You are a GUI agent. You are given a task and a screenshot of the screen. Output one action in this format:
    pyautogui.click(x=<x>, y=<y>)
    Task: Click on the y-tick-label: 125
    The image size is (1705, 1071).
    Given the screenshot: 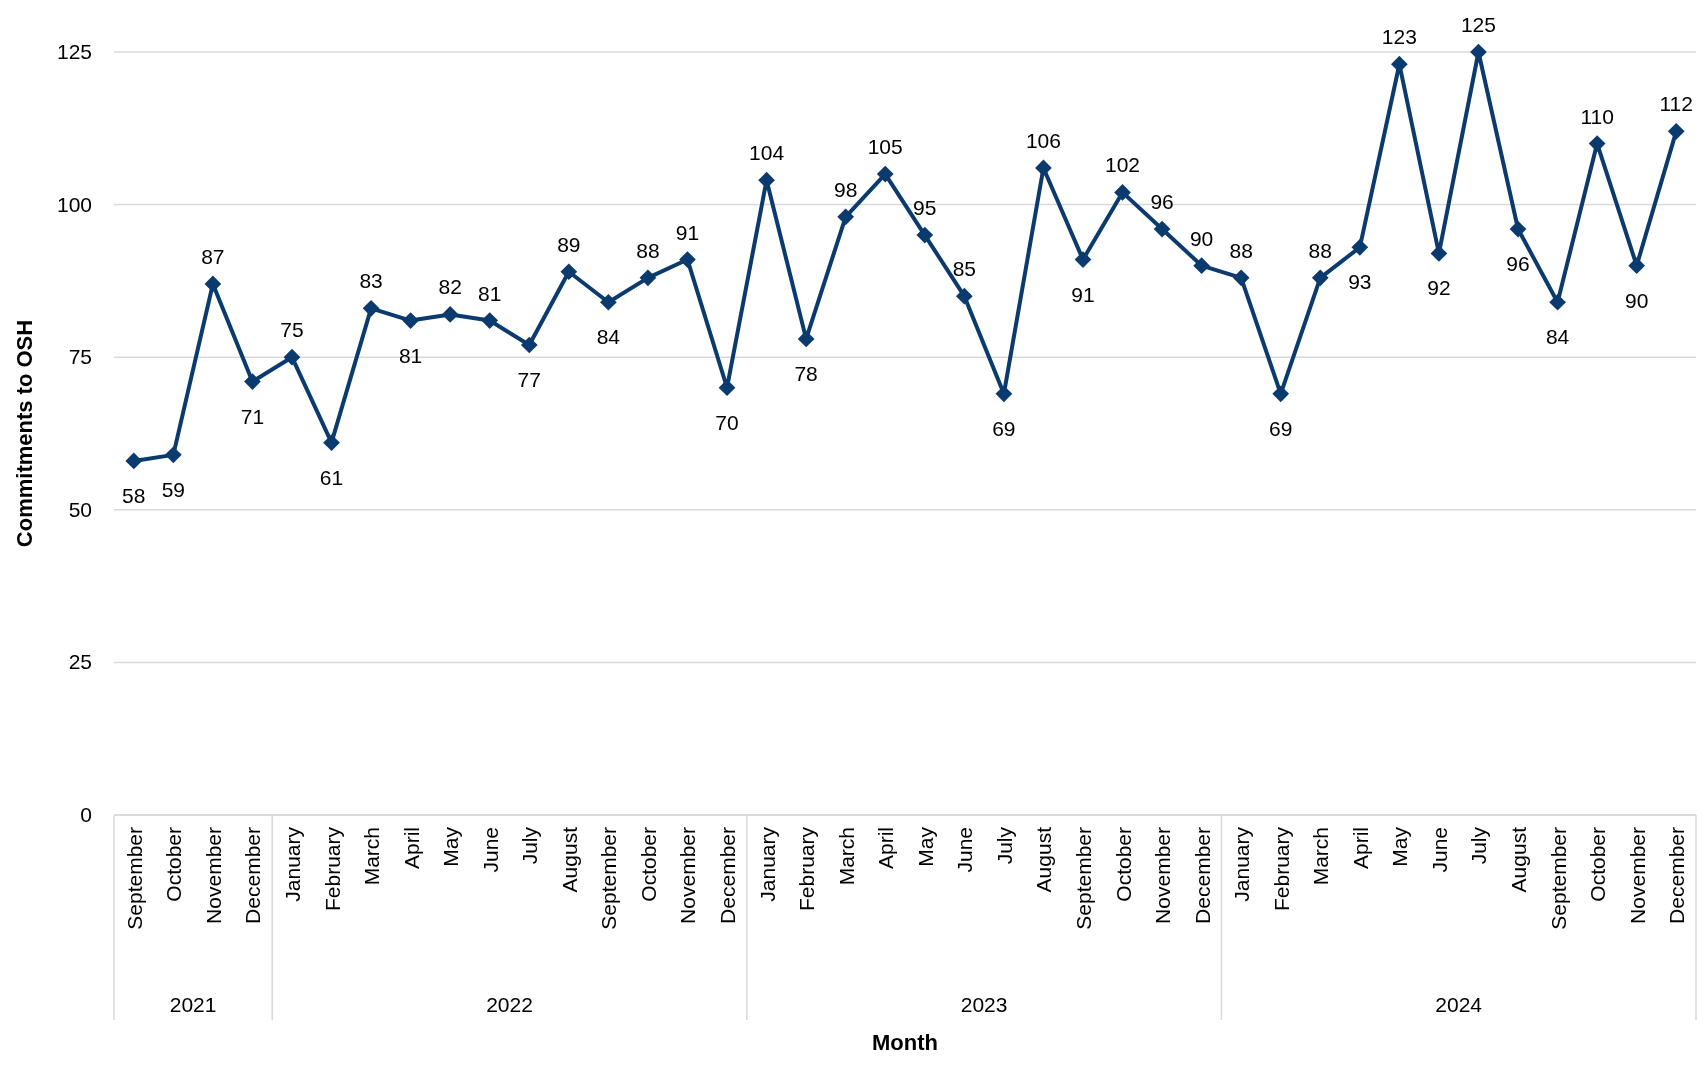 What is the action you would take?
    pyautogui.click(x=74, y=51)
    